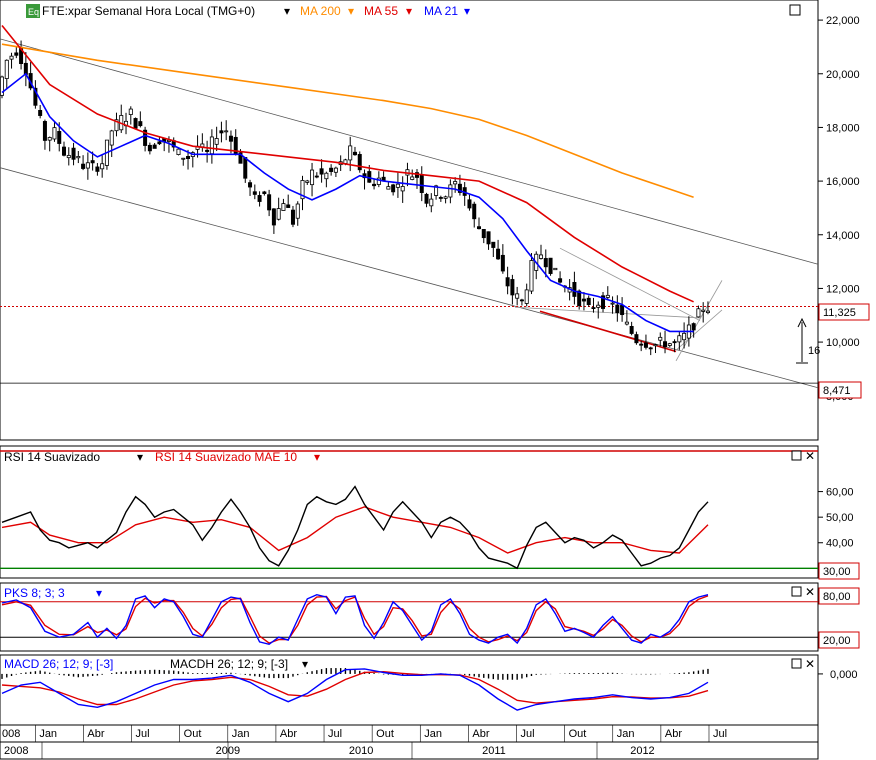 The height and width of the screenshot is (760, 876). Describe the element at coordinates (796, 591) in the screenshot. I see `pks-maximize-icon` at that location.